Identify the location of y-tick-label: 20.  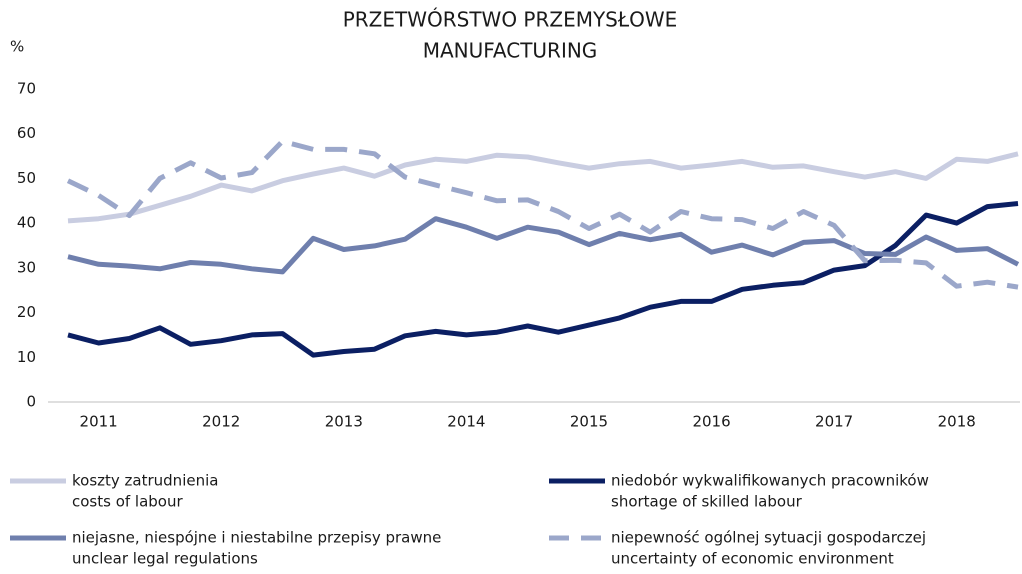
(26, 312).